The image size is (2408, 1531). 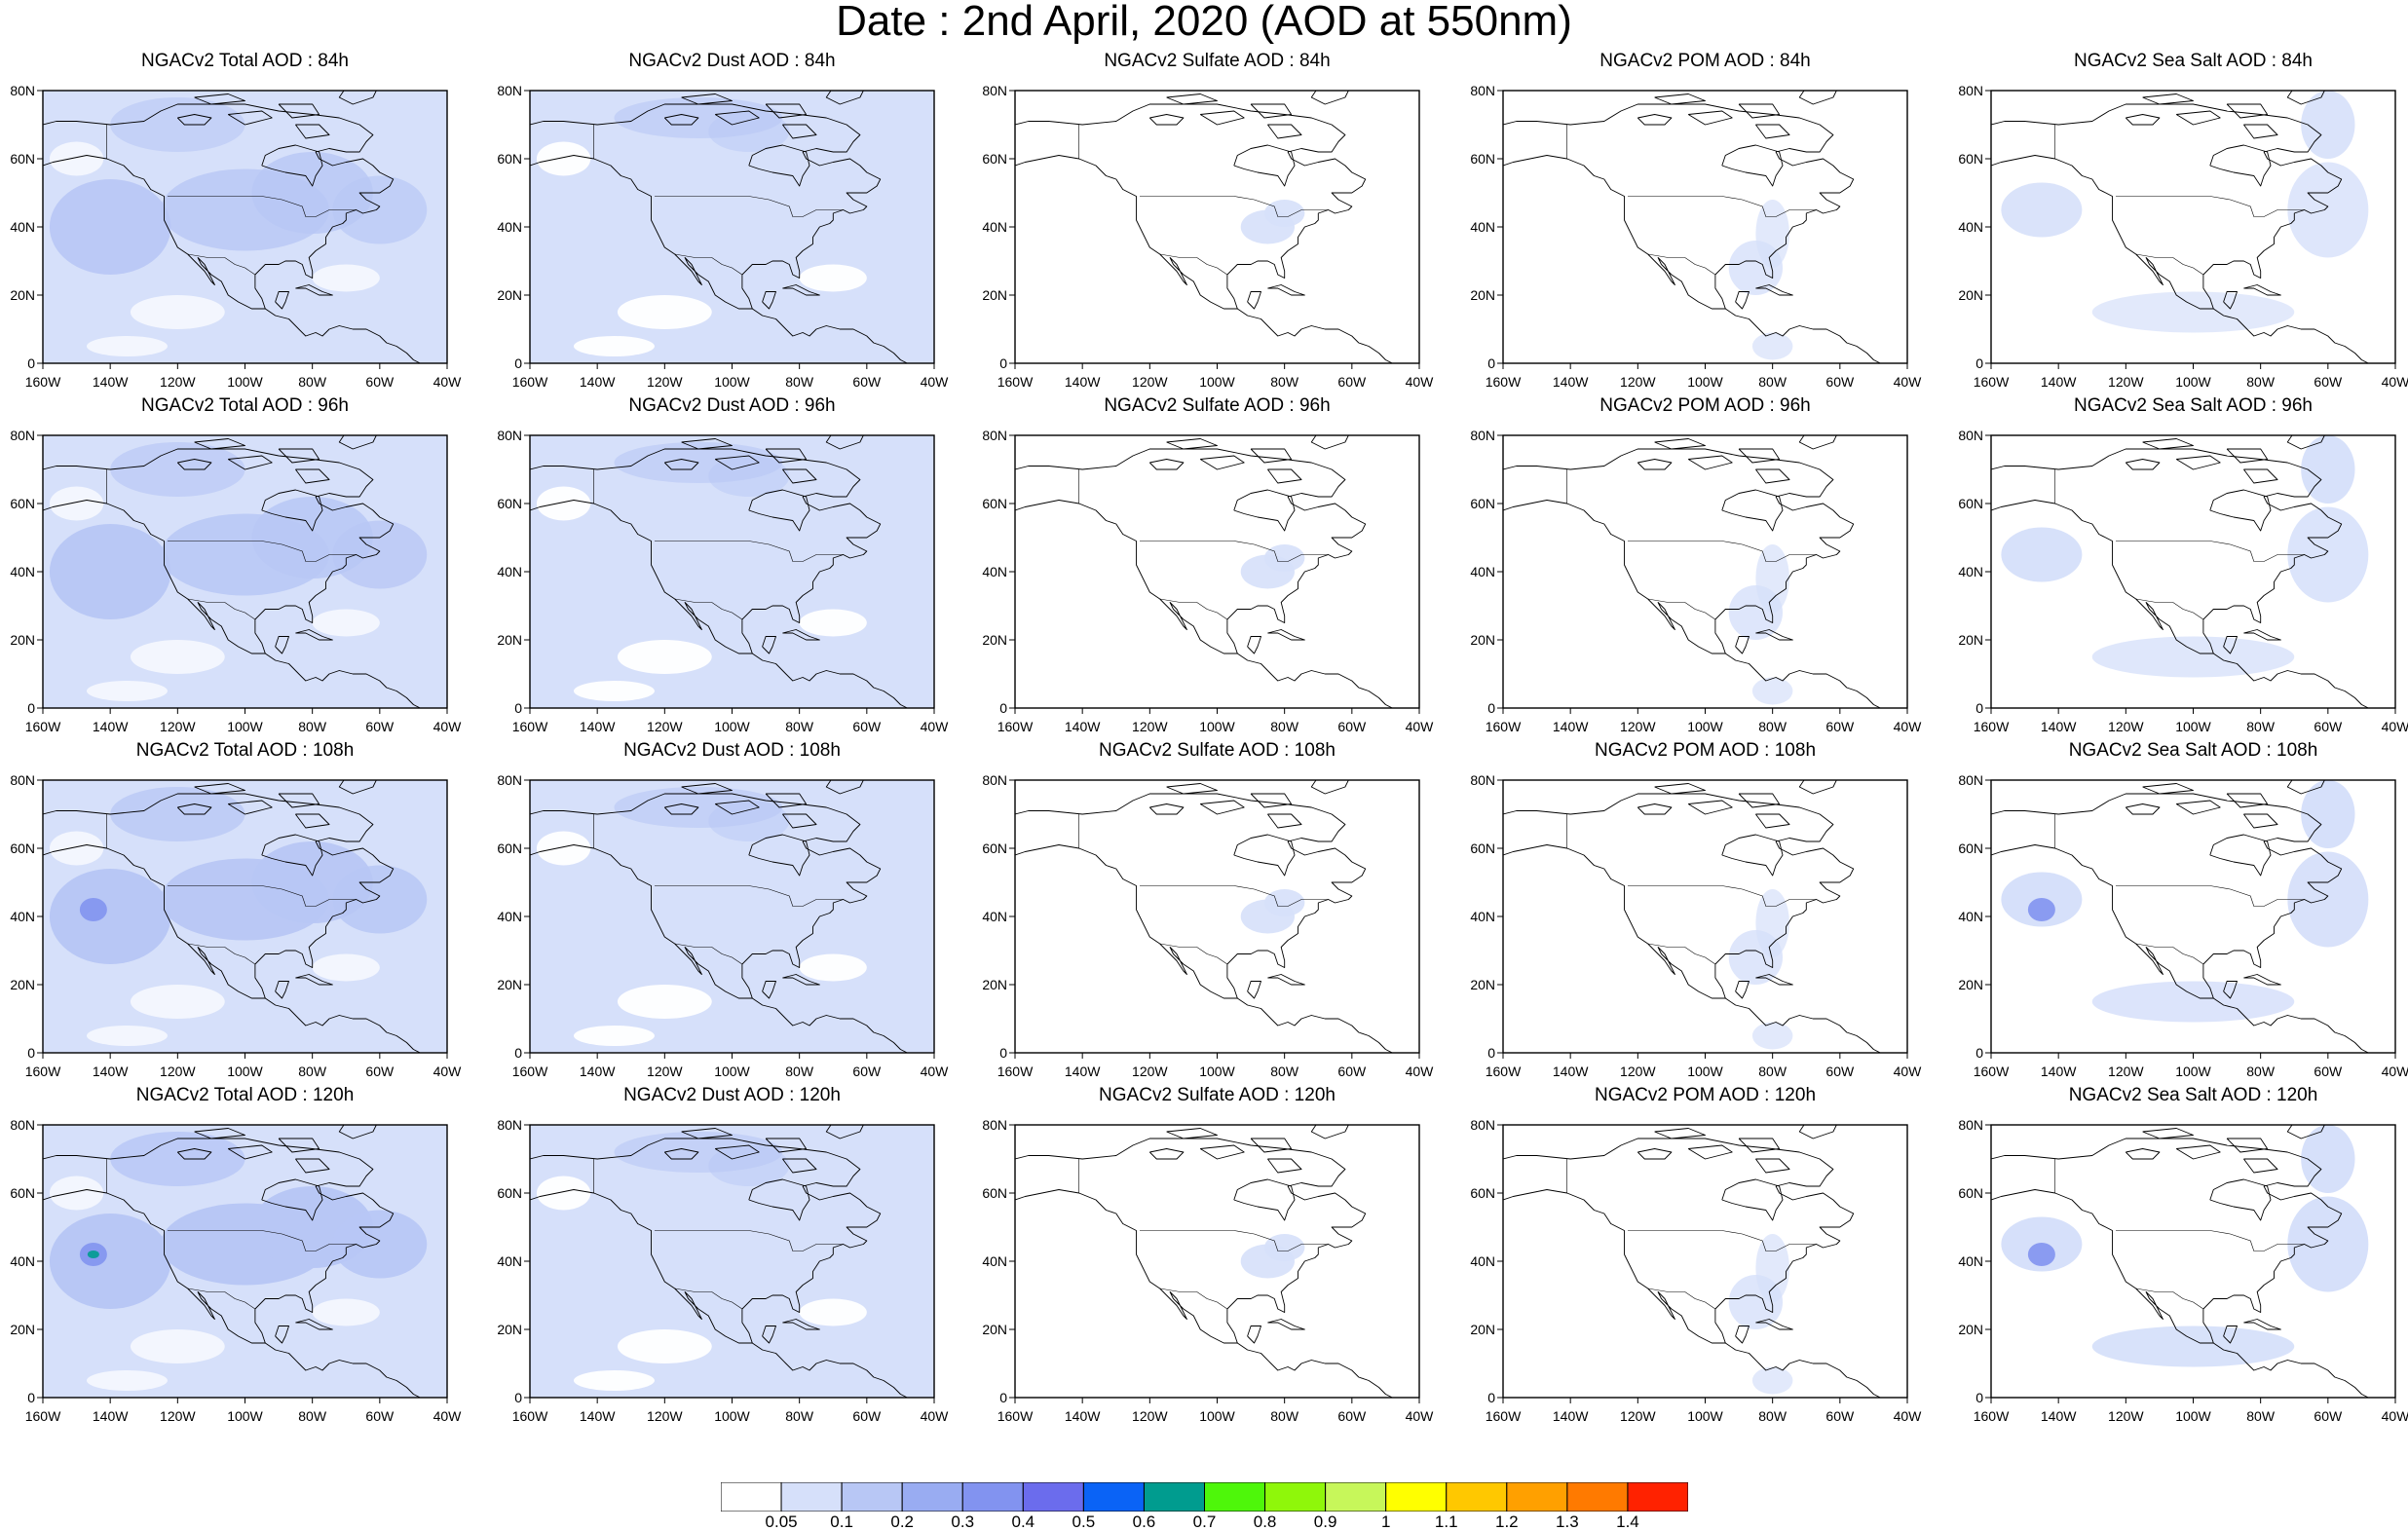 I want to click on lat-tick-label: 20N, so click(x=22, y=1329).